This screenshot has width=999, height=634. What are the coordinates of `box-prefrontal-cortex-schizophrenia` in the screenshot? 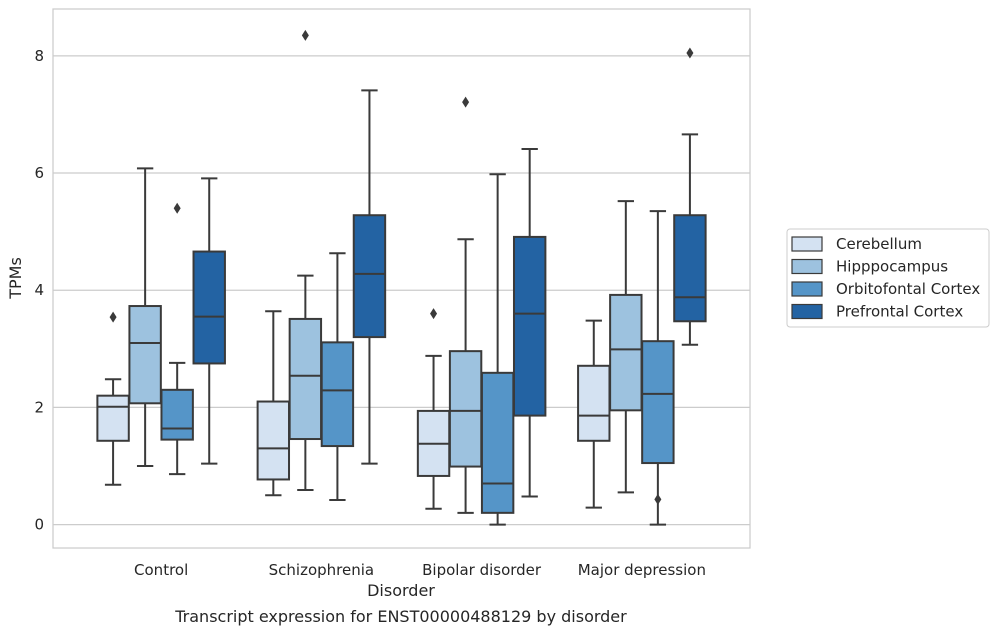 It's located at (369, 277).